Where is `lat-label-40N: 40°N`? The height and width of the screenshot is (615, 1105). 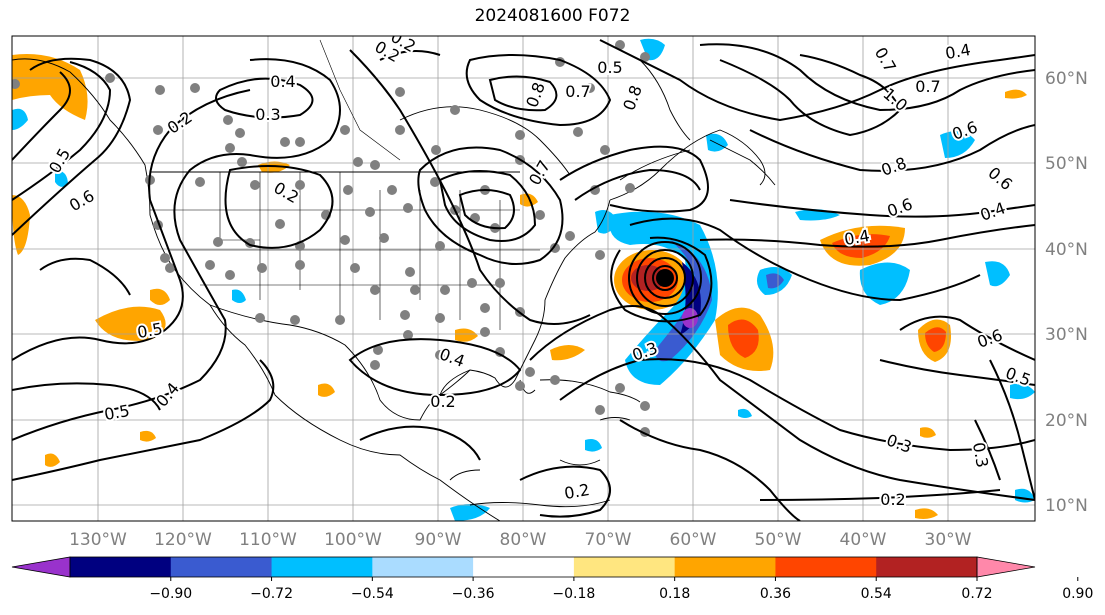 lat-label-40N: 40°N is located at coordinates (1066, 250).